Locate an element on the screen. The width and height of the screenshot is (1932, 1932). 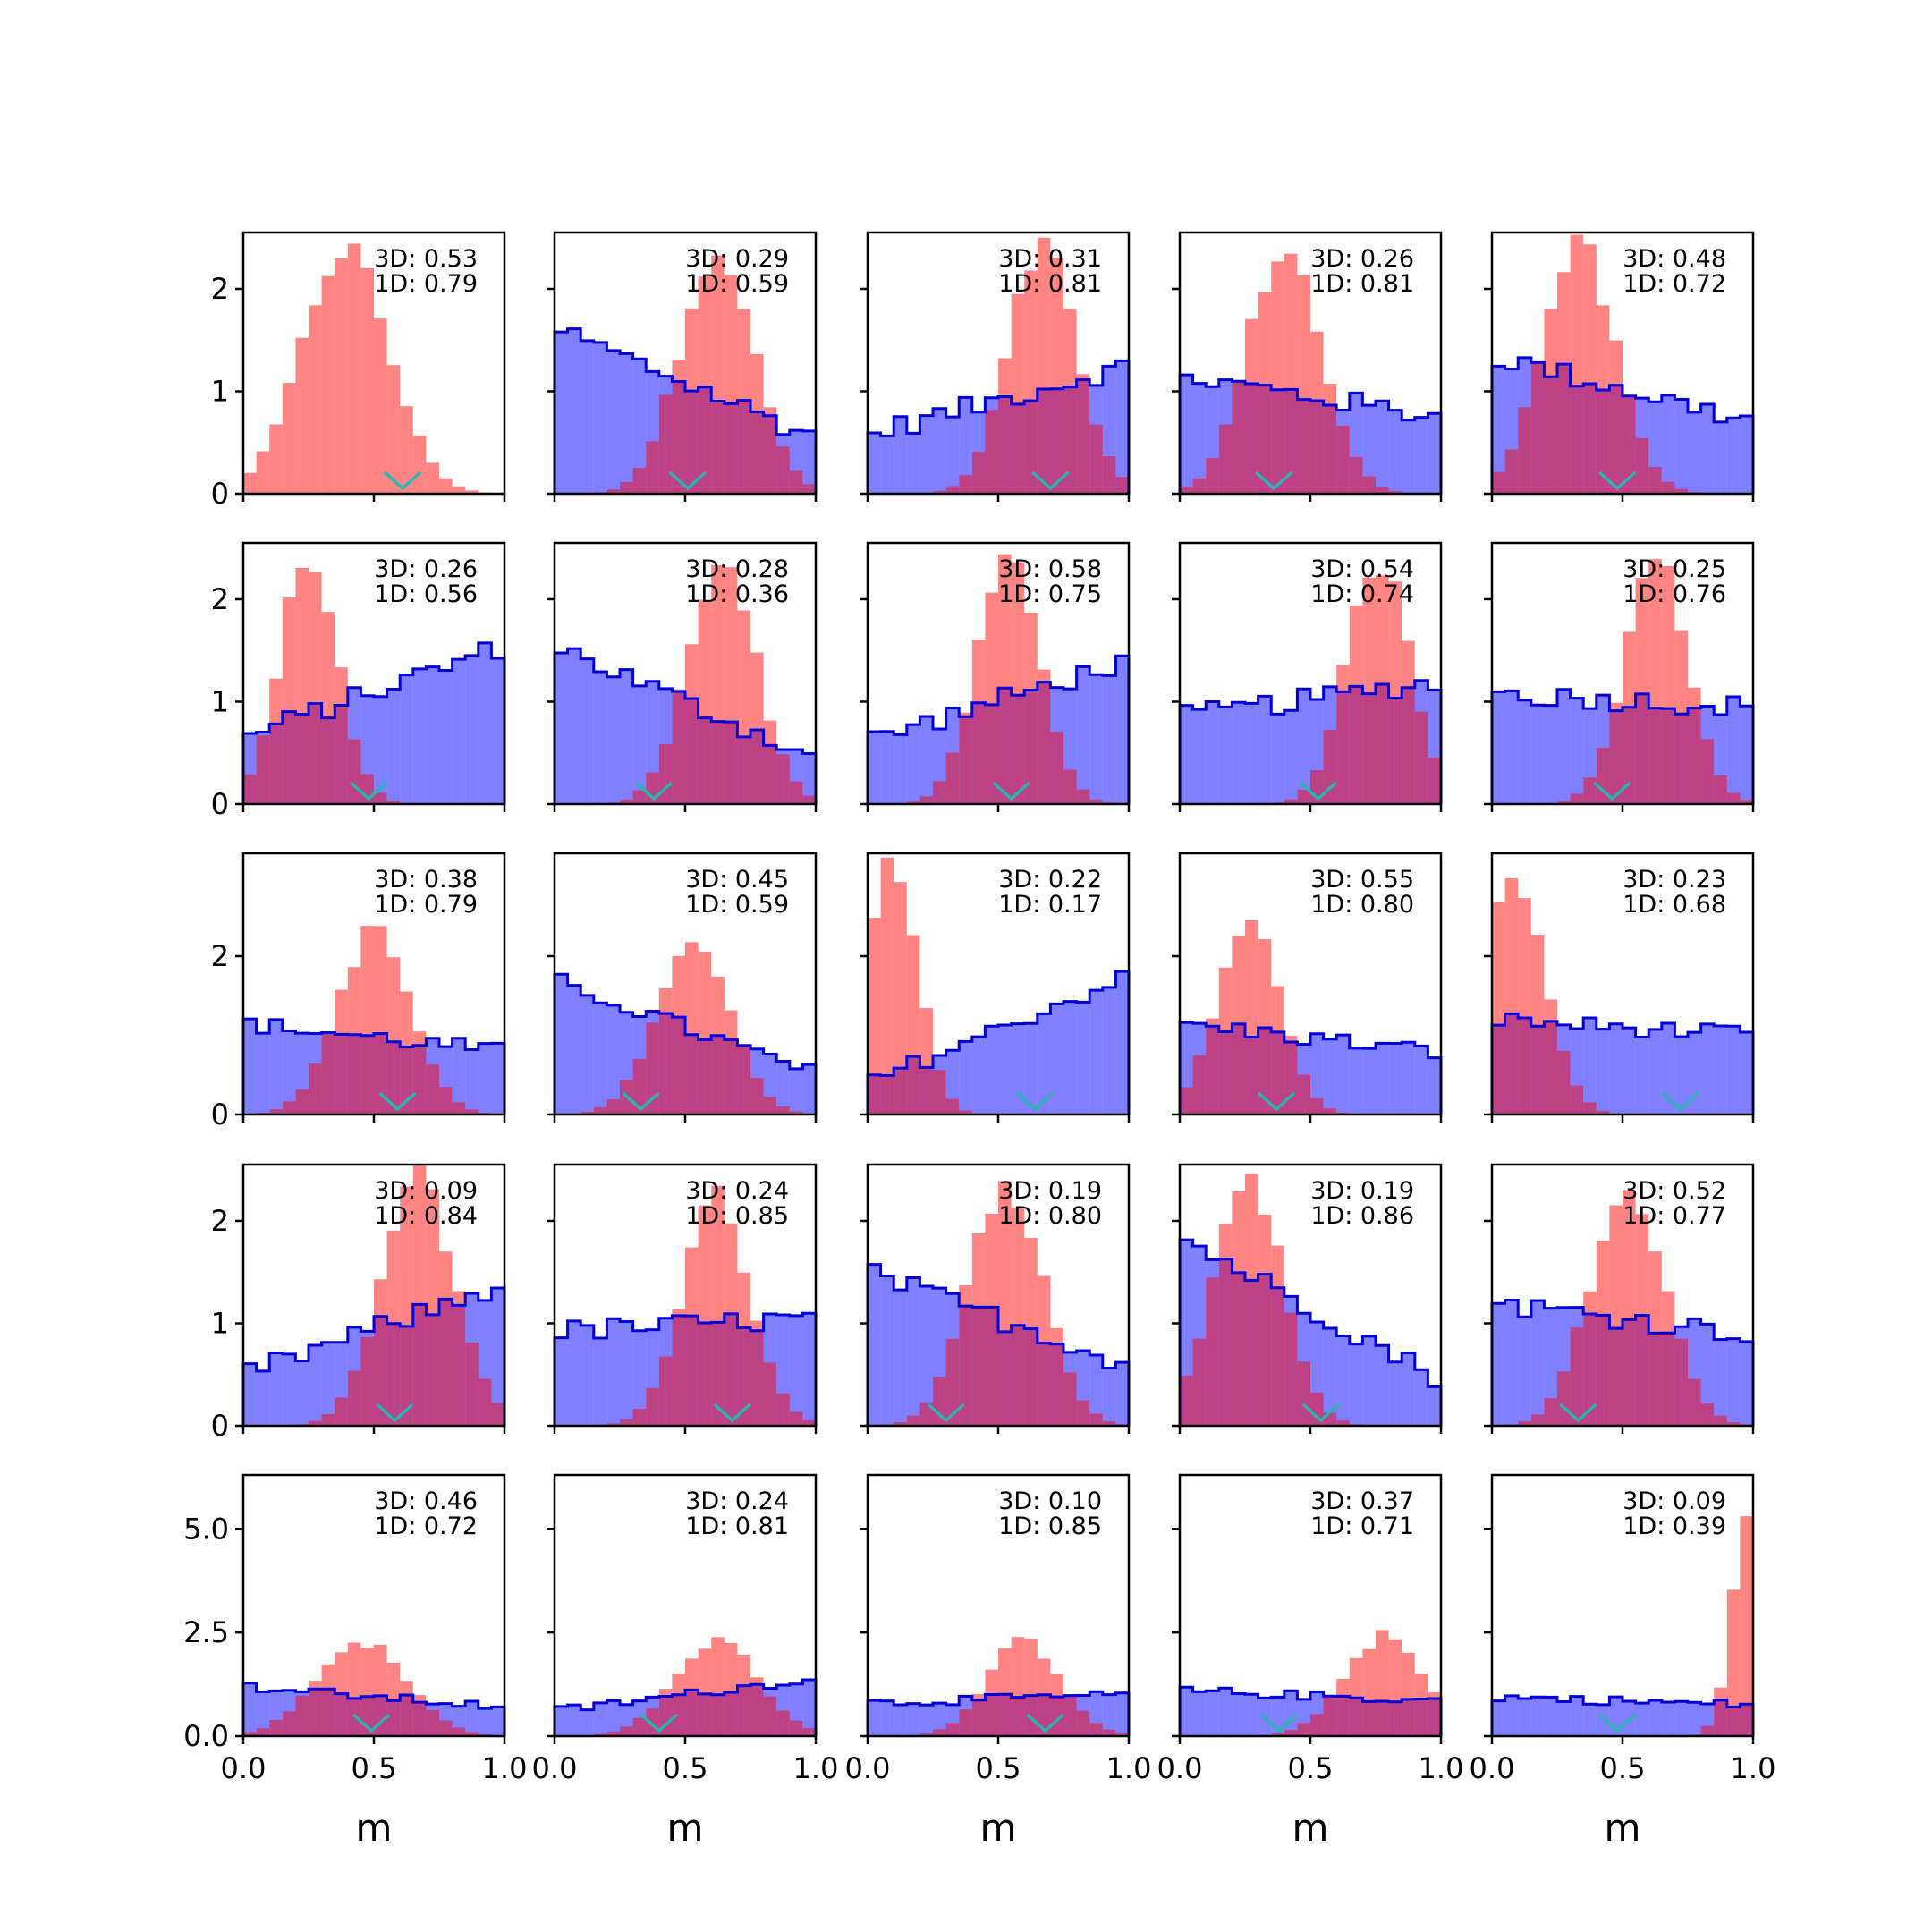
x-axis-label: m is located at coordinates (998, 1828).